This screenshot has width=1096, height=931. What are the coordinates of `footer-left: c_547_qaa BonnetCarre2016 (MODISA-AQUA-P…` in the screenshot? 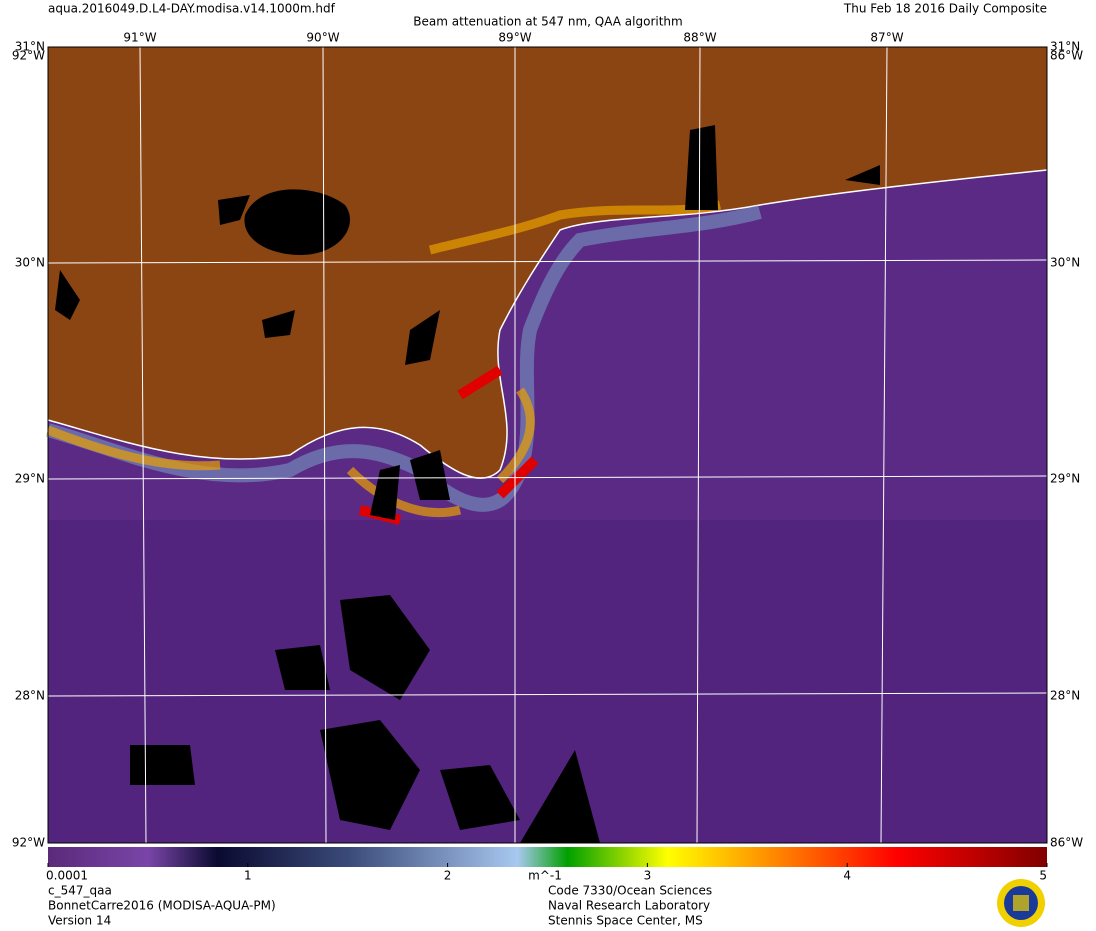 It's located at (162, 906).